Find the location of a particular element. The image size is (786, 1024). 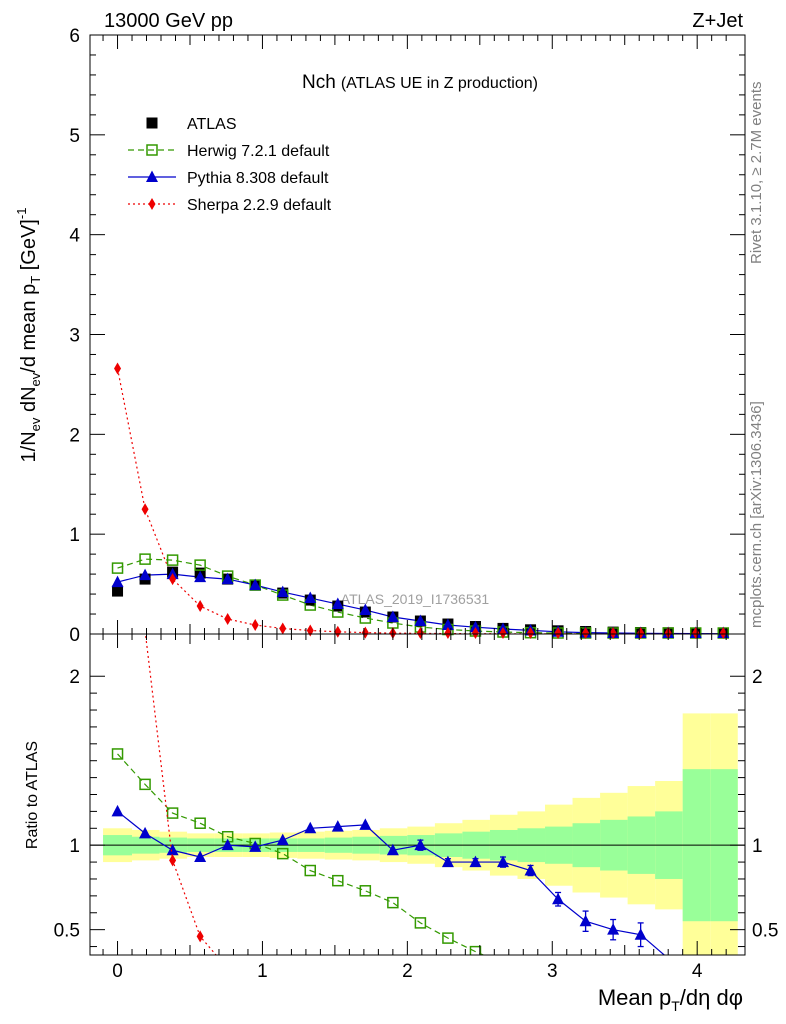

ratio-y-tick-label-right: 1 is located at coordinates (757, 846).